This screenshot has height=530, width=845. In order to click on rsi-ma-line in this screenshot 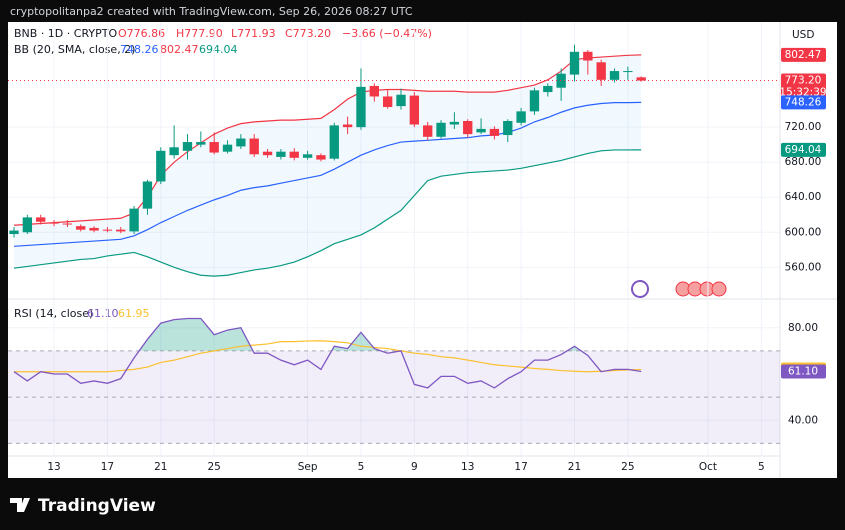, I will do `click(328, 356)`.